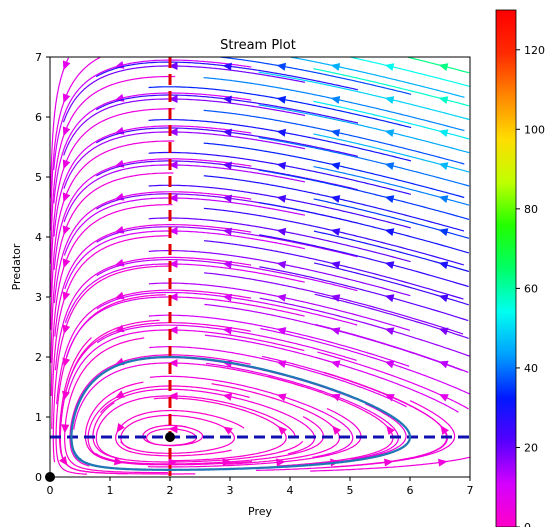 This screenshot has height=527, width=553. I want to click on colorbar-tick-label: 20, so click(531, 447).